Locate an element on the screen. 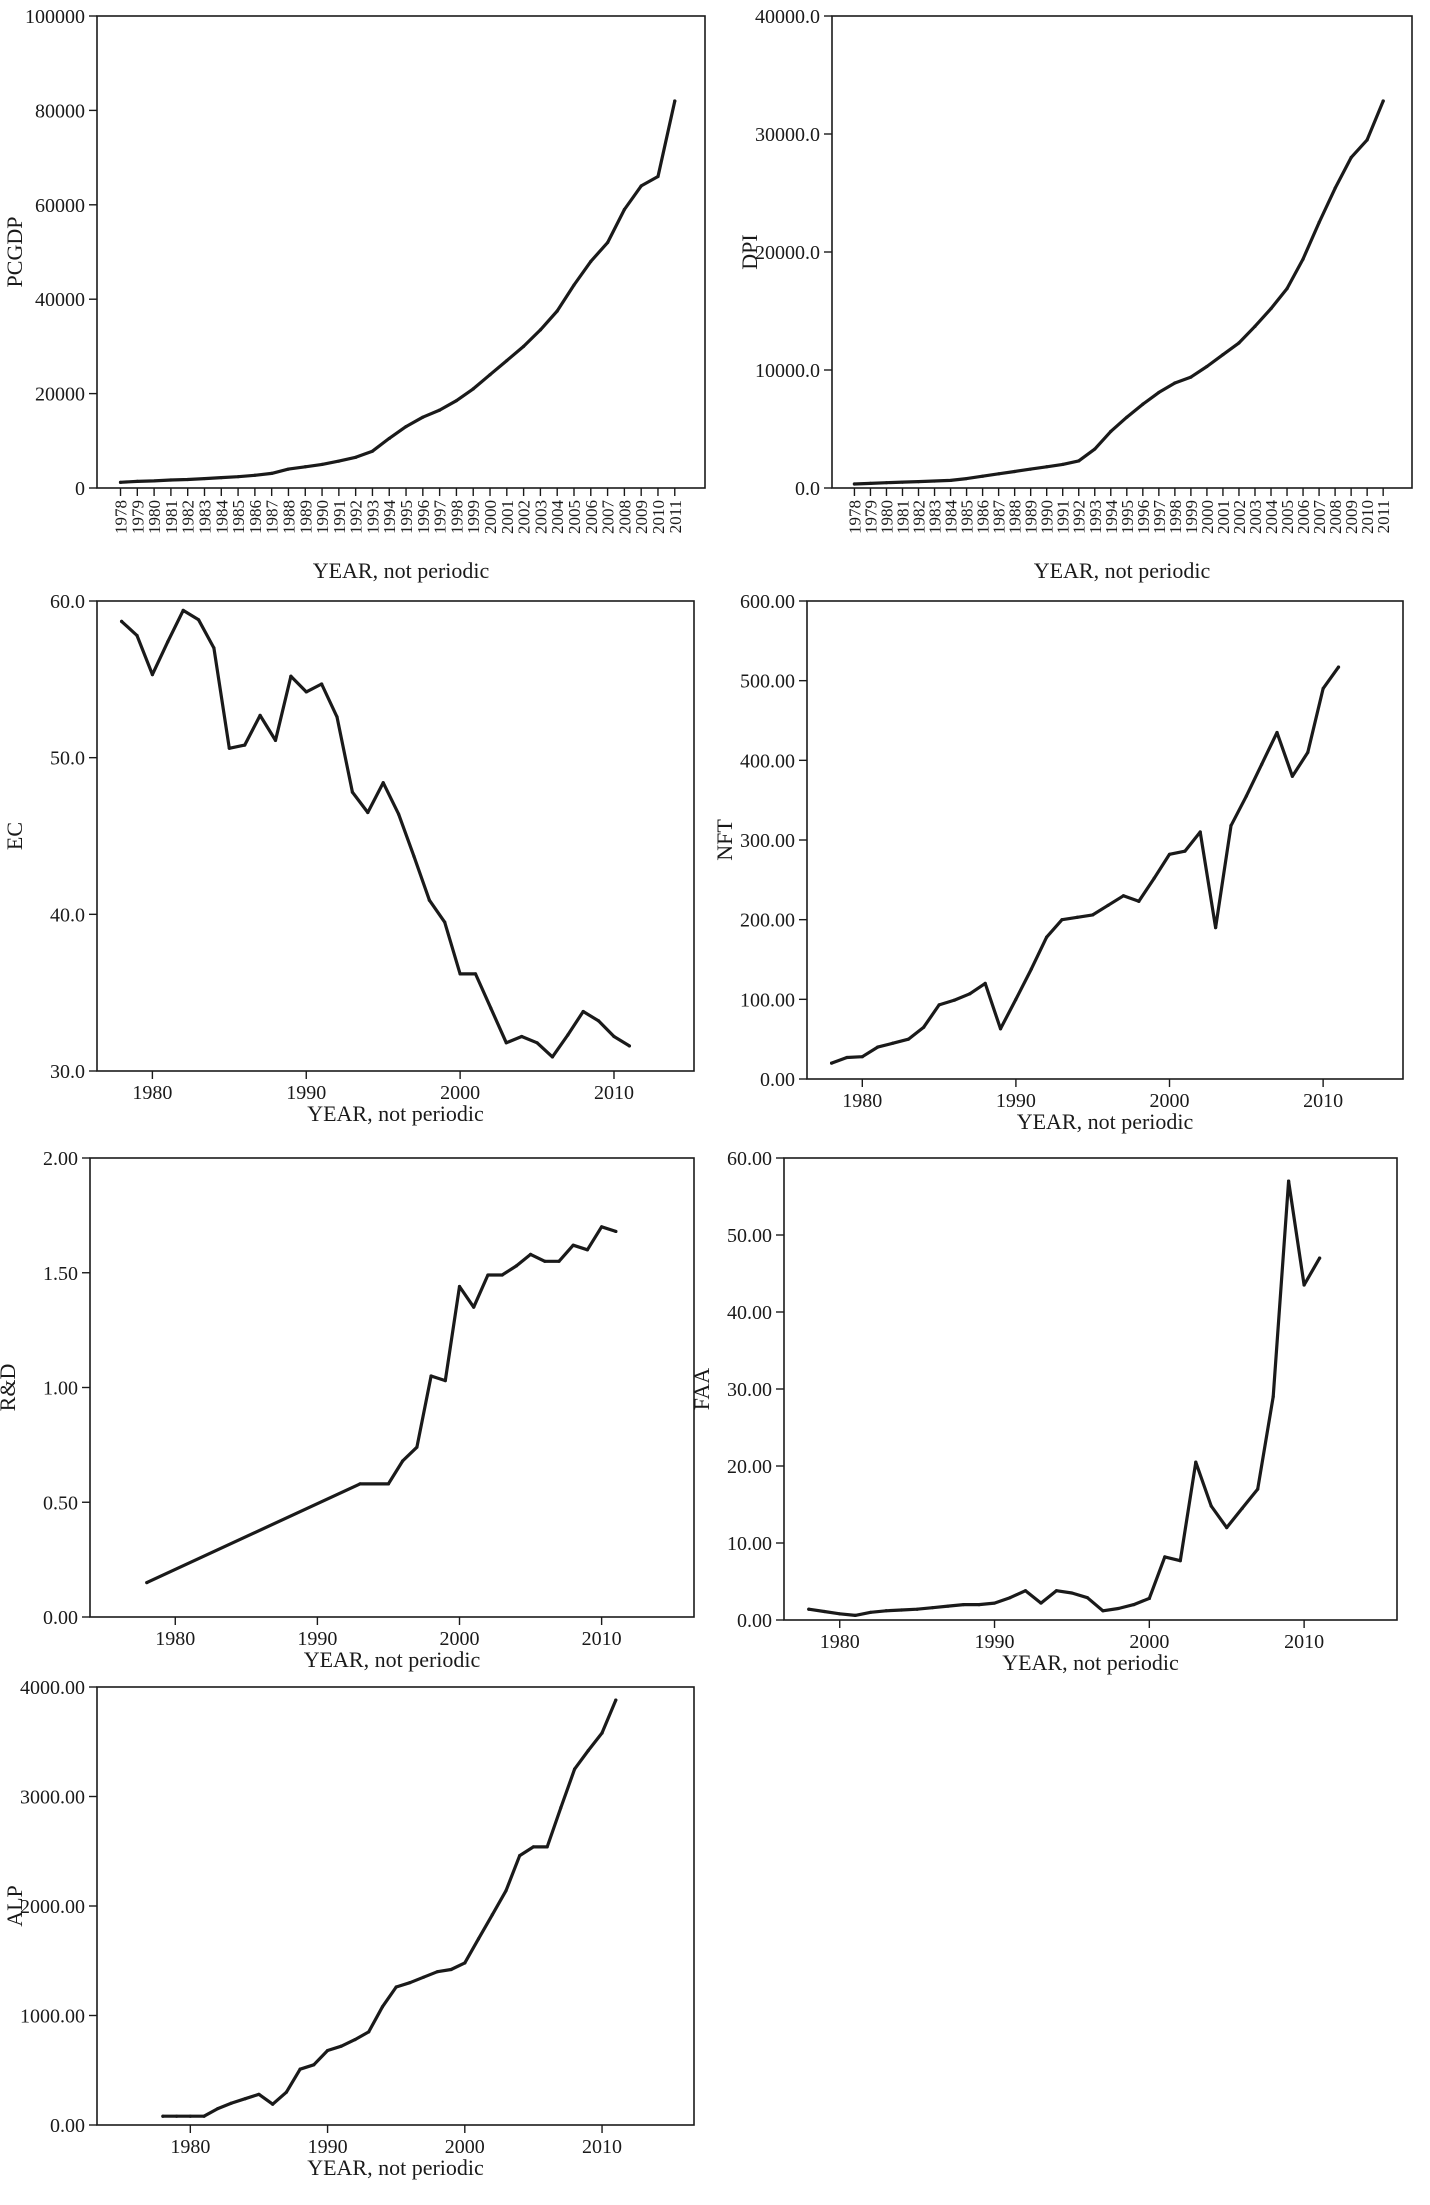 The width and height of the screenshot is (1430, 2205). y-tick-label: 0.0 is located at coordinates (807, 489).